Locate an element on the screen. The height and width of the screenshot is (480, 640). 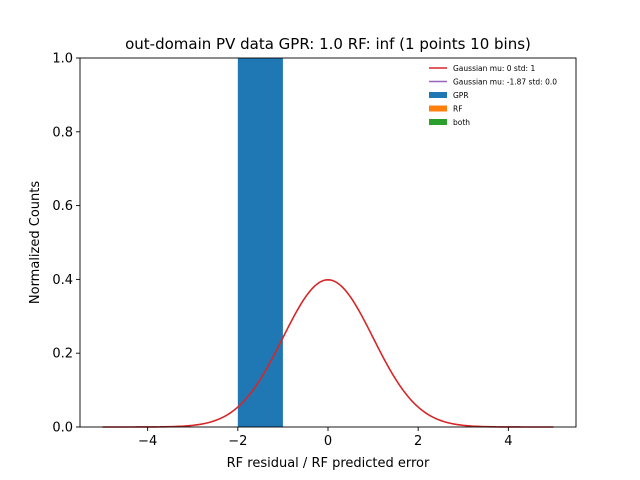
x-tick-label: 2 is located at coordinates (418, 441).